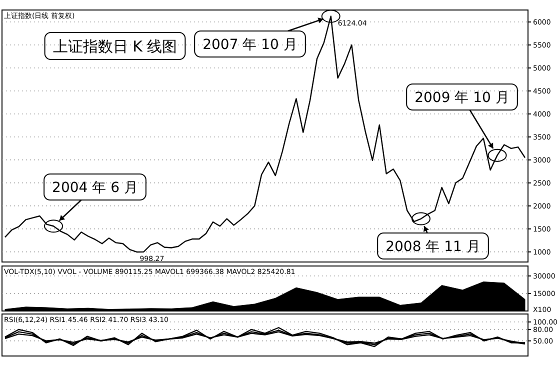  What do you see at coordinates (462, 98) in the screenshot?
I see `annotation: 2009 年 10 月` at bounding box center [462, 98].